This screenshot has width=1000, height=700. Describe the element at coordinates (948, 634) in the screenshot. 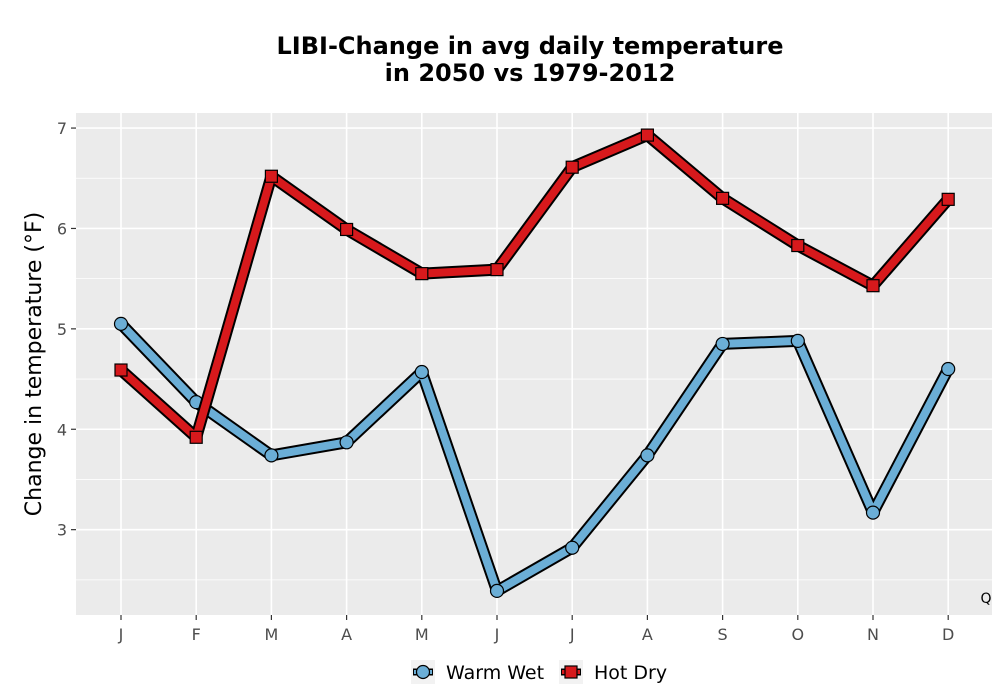

I see `x-tick-label: D` at that location.